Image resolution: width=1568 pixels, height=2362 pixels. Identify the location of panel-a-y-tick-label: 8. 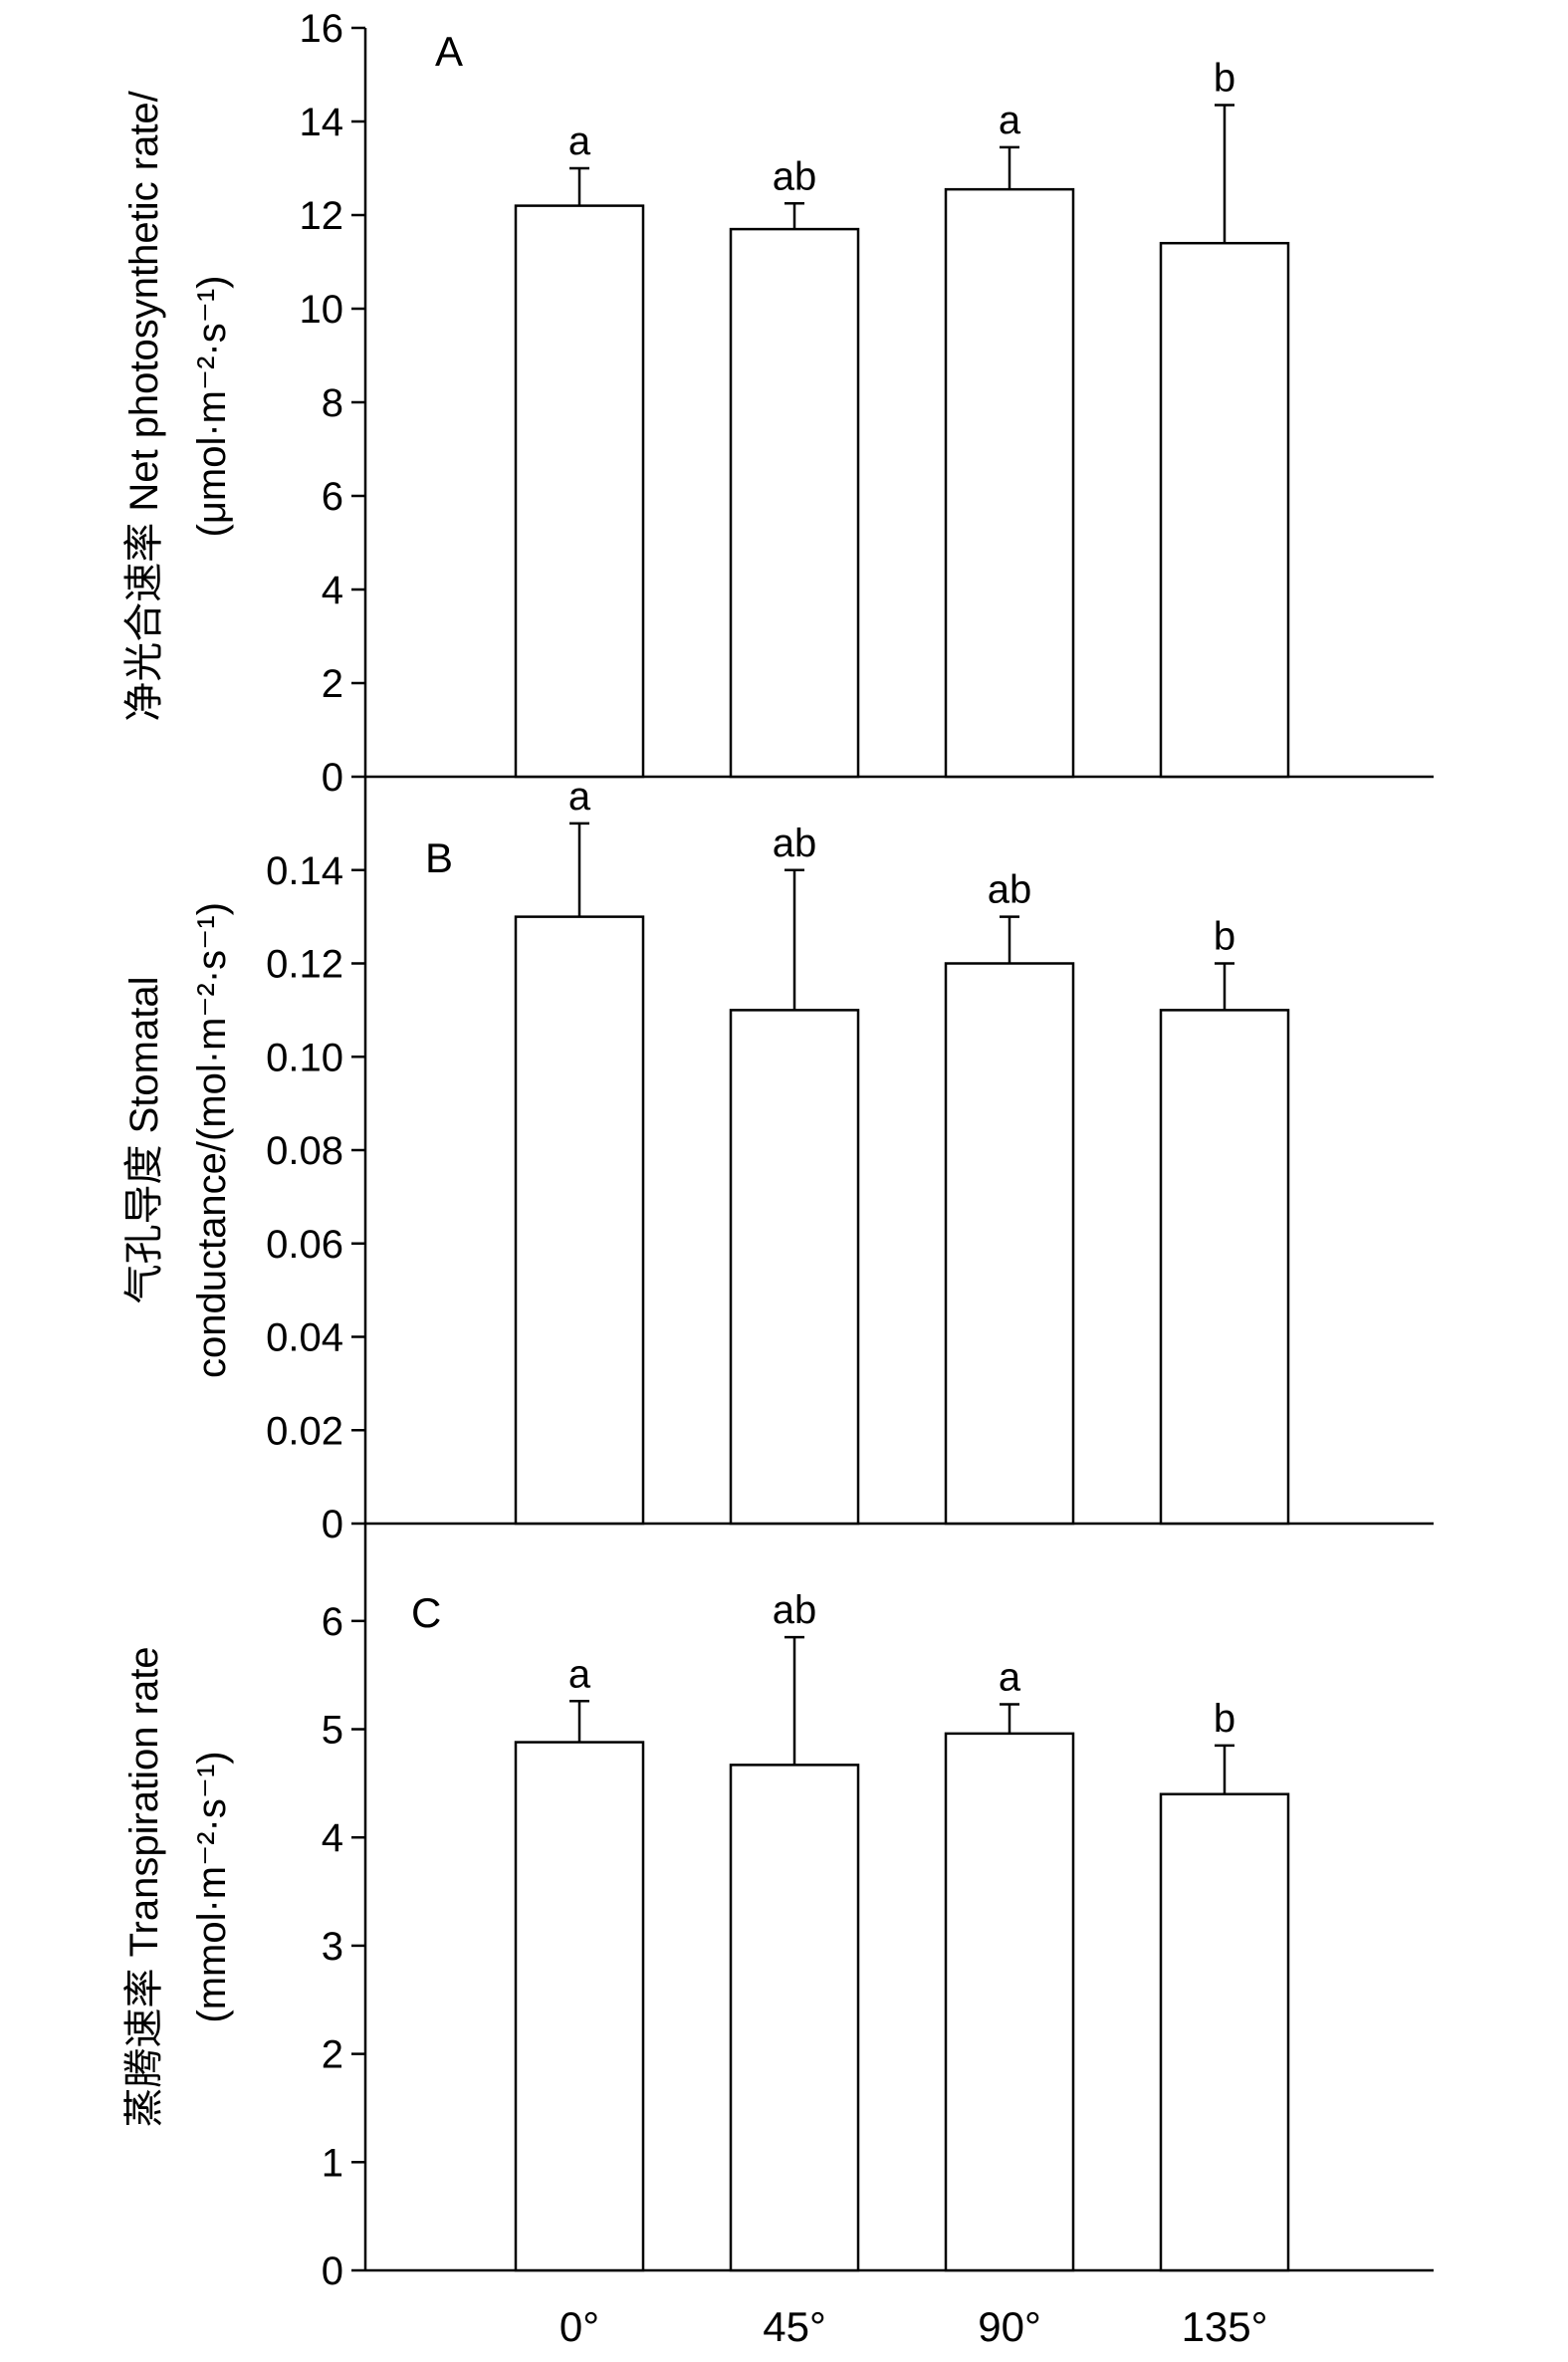
(333, 403).